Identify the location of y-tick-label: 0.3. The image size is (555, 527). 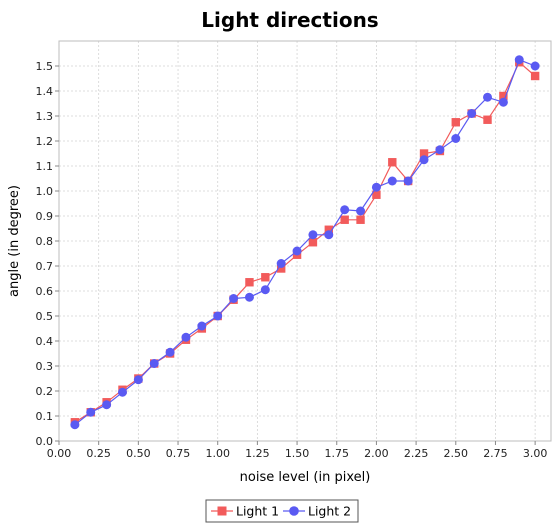
(45, 366).